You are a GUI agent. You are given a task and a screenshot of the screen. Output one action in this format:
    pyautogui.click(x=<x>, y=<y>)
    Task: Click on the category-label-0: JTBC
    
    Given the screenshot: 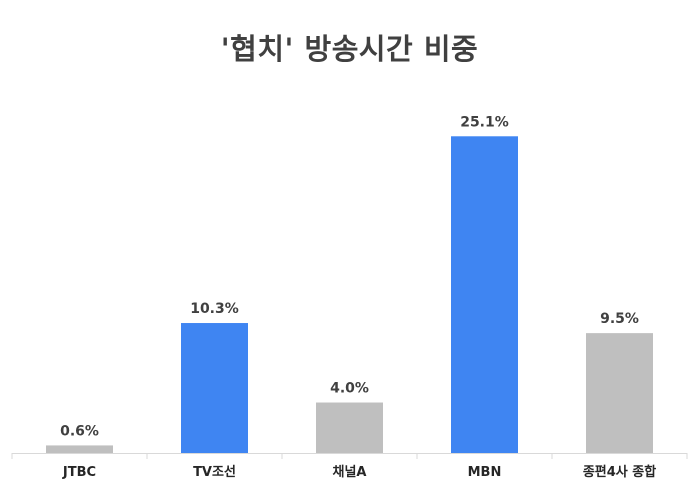 What is the action you would take?
    pyautogui.click(x=79, y=472)
    